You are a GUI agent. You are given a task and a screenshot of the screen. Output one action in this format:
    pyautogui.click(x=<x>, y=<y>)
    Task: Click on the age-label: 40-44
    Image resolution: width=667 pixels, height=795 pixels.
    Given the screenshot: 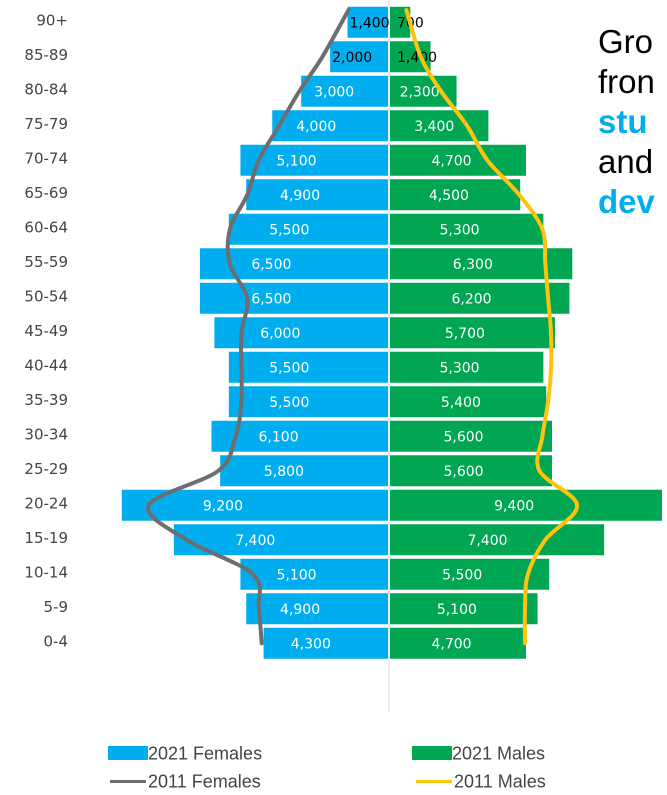 What is the action you would take?
    pyautogui.click(x=46, y=366)
    